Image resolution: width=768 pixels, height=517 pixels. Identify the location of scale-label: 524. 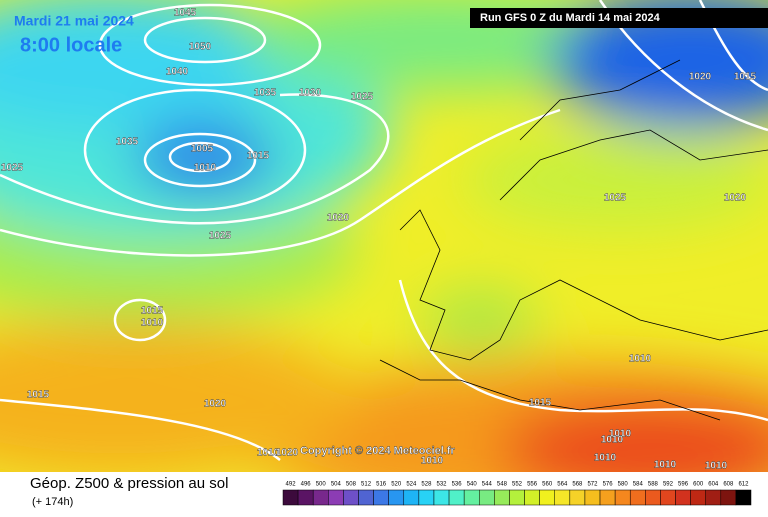
(411, 485).